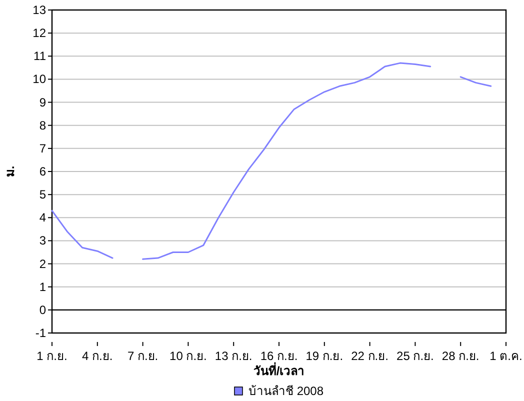 This screenshot has height=401, width=524. What do you see at coordinates (188, 356) in the screenshot?
I see `x-tick-label: 10 ก.ย.` at bounding box center [188, 356].